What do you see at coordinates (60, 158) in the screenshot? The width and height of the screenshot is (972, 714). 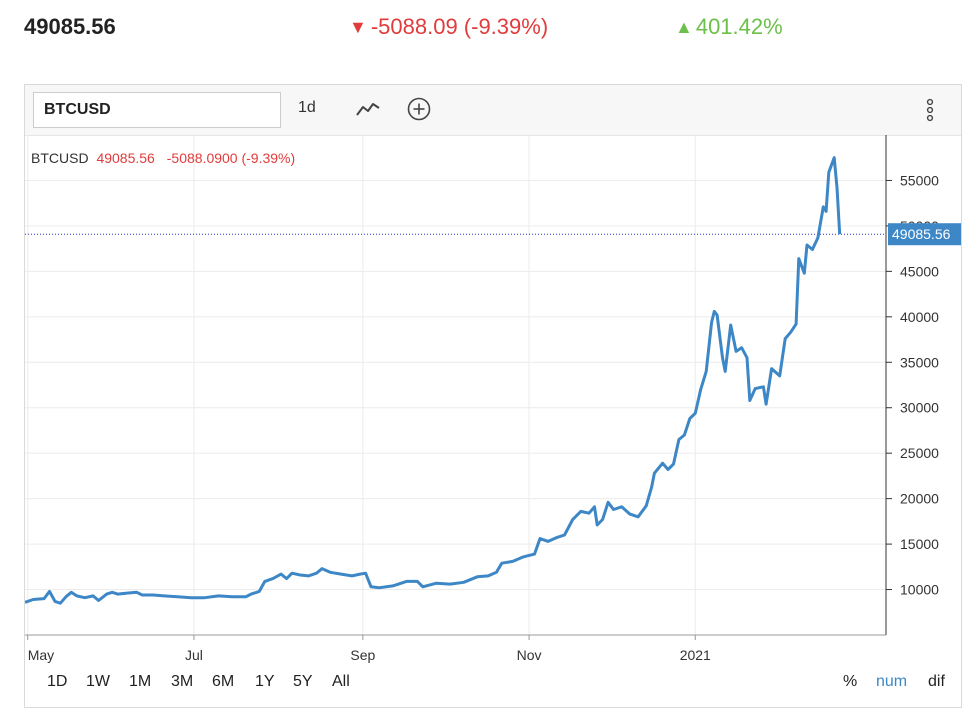 I see `legend-symbol: BTCUSD` at bounding box center [60, 158].